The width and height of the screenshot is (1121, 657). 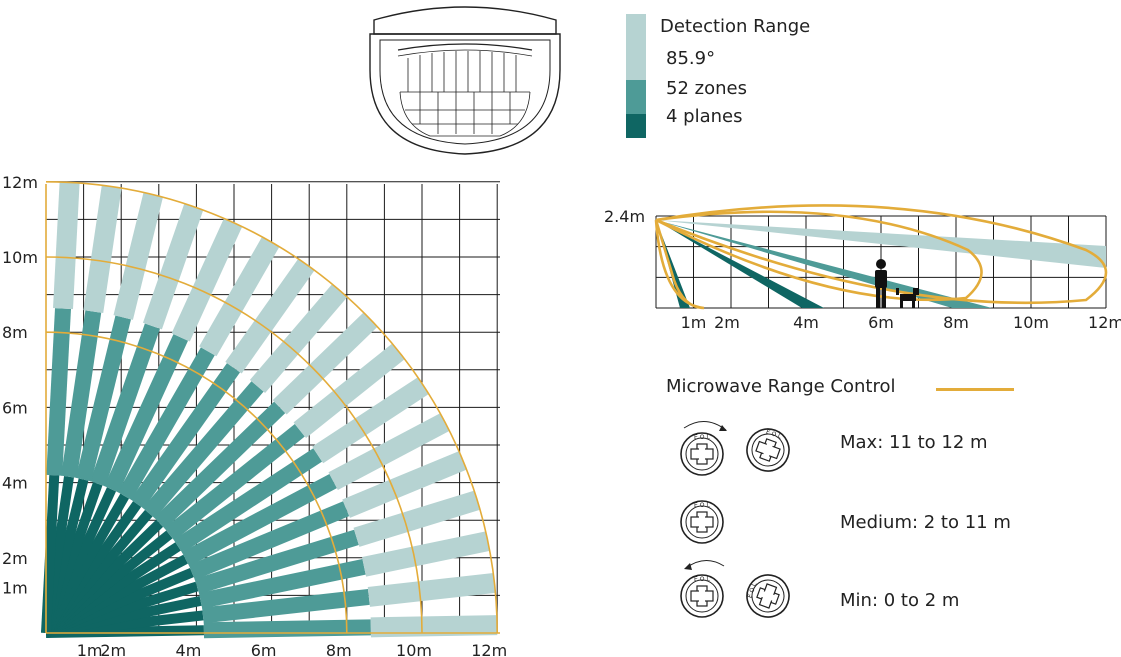 What do you see at coordinates (673, 264) in the screenshot?
I see `side-beam-dark-near` at bounding box center [673, 264].